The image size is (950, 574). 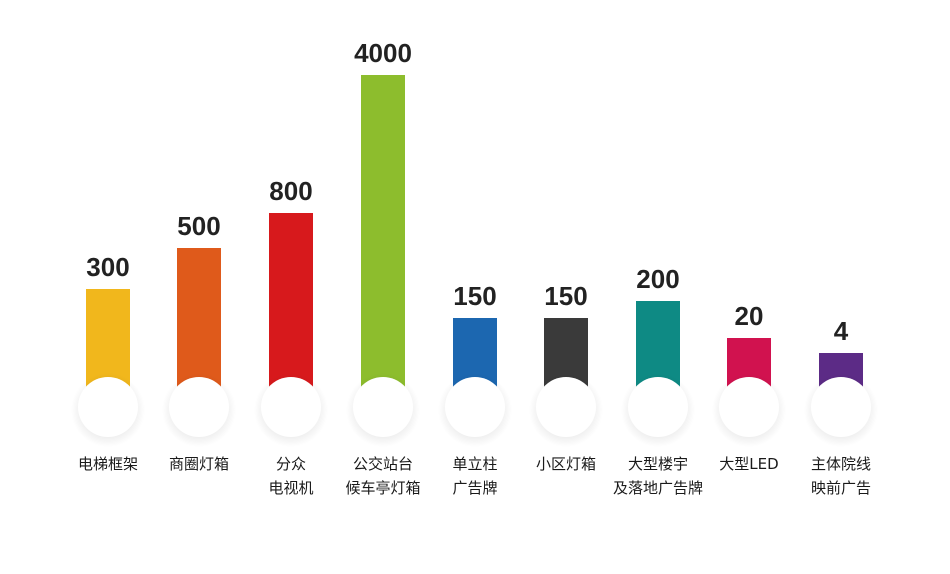 What do you see at coordinates (474, 464) in the screenshot?
I see `category-label: 单立柱` at bounding box center [474, 464].